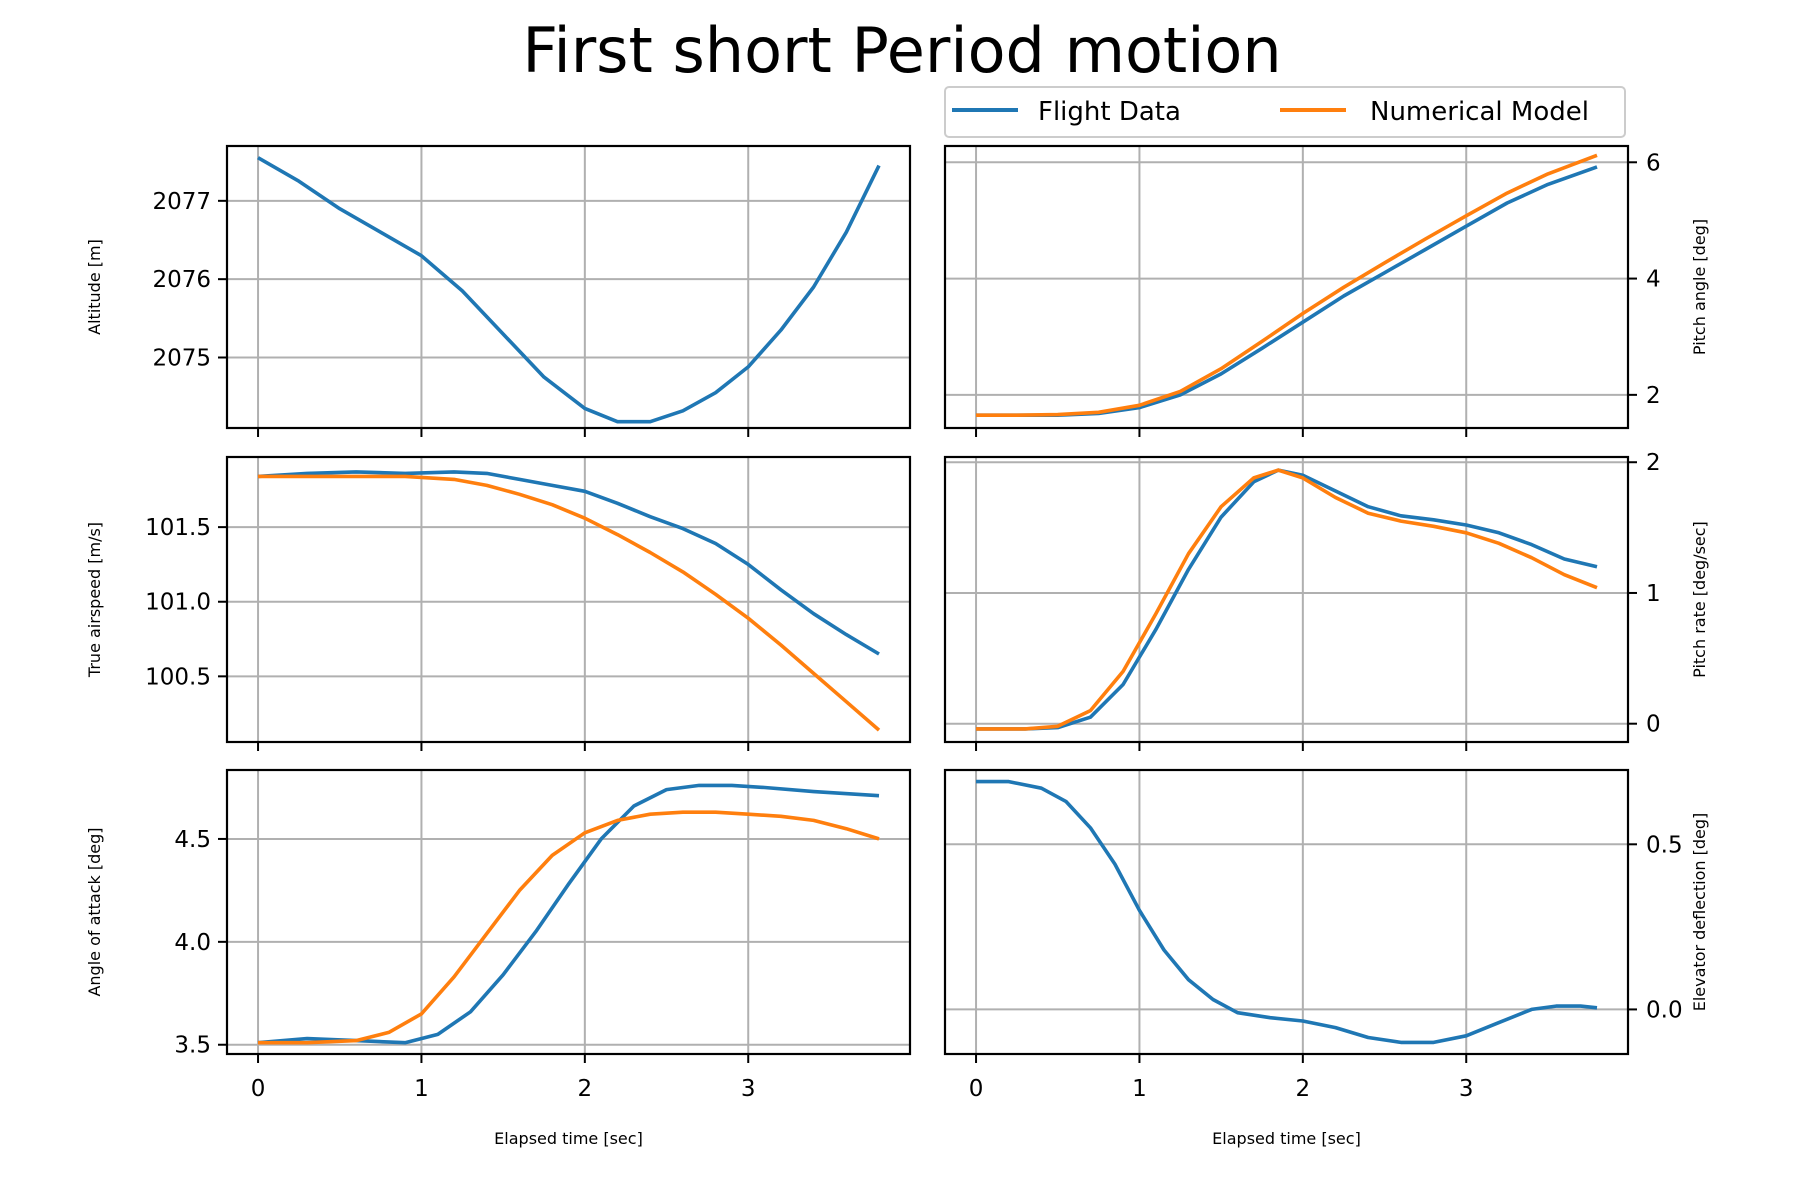 The height and width of the screenshot is (1200, 1800). I want to click on altitude-ytick-label-2077: 2077, so click(181, 202).